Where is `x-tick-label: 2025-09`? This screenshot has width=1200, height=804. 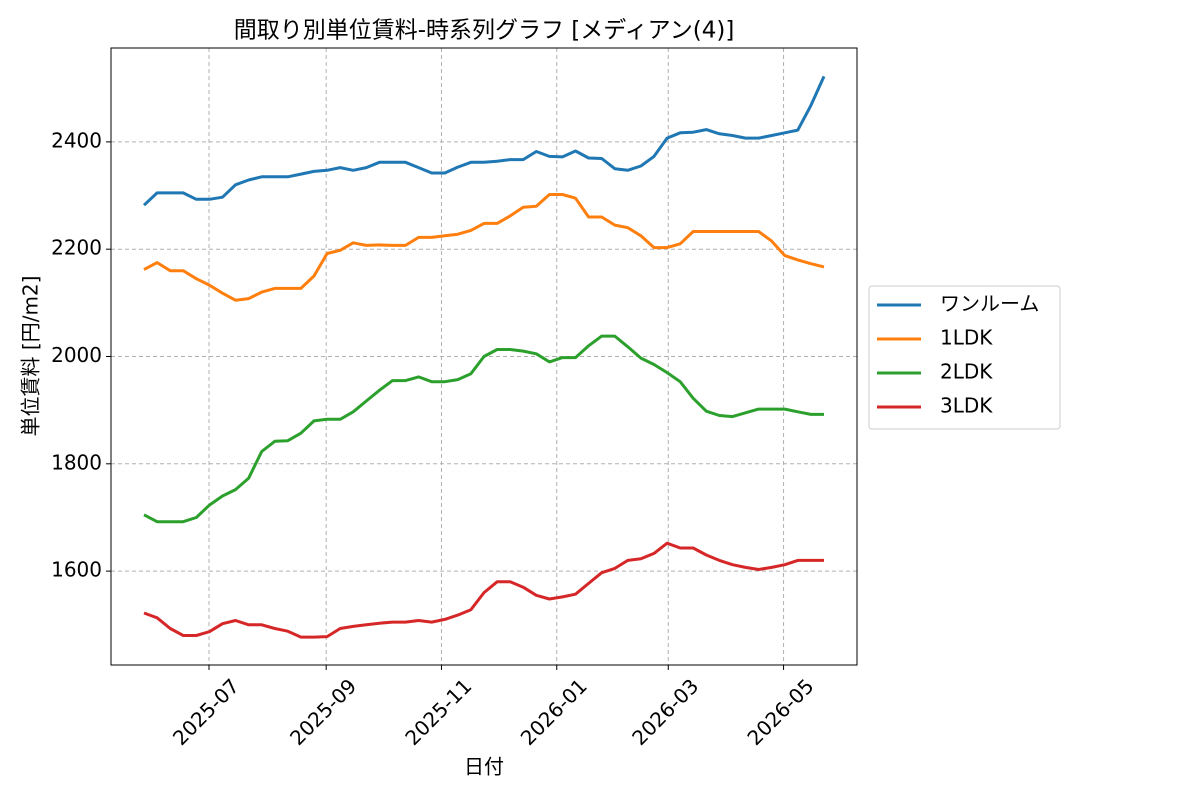 x-tick-label: 2025-09 is located at coordinates (323, 712).